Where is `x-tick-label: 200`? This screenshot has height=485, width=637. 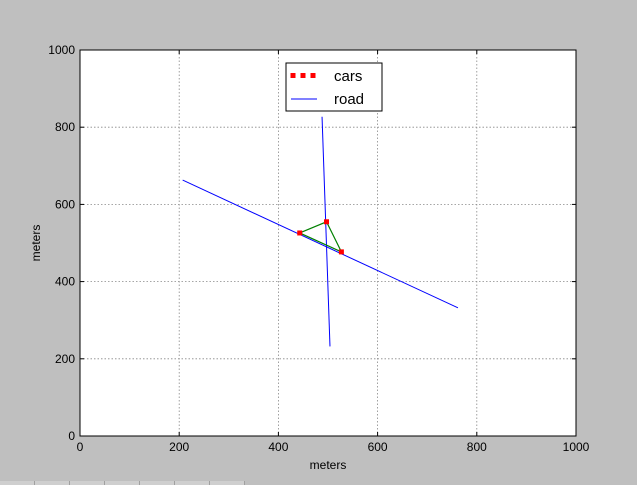 x-tick-label: 200 is located at coordinates (179, 447).